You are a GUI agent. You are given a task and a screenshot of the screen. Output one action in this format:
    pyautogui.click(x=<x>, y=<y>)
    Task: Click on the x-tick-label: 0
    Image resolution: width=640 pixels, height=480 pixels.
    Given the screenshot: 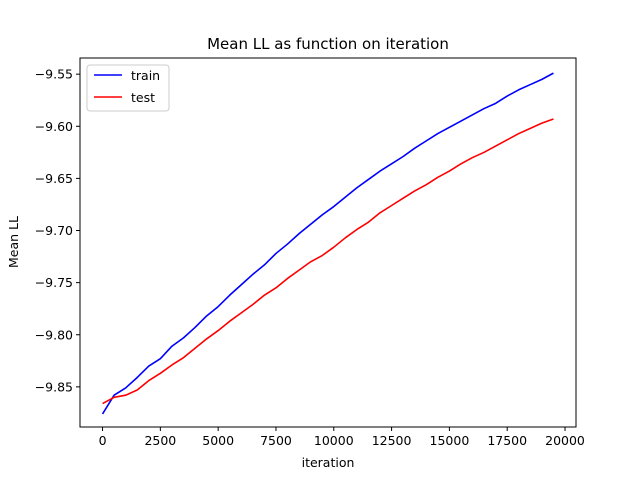 What is the action you would take?
    pyautogui.click(x=103, y=440)
    